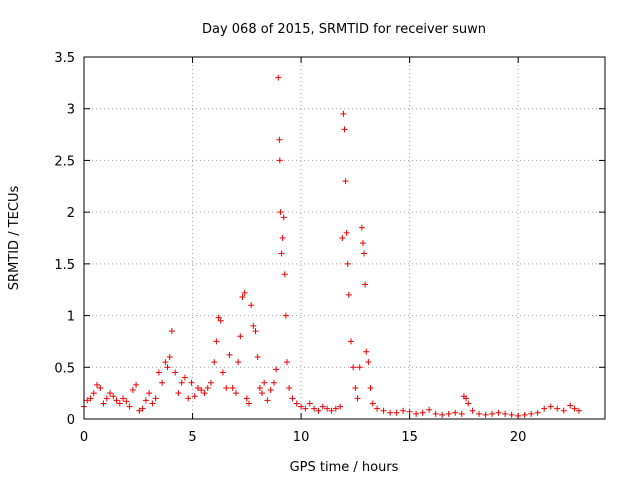  Describe the element at coordinates (344, 467) in the screenshot. I see `x-axis-label: GPS time / hours` at that location.